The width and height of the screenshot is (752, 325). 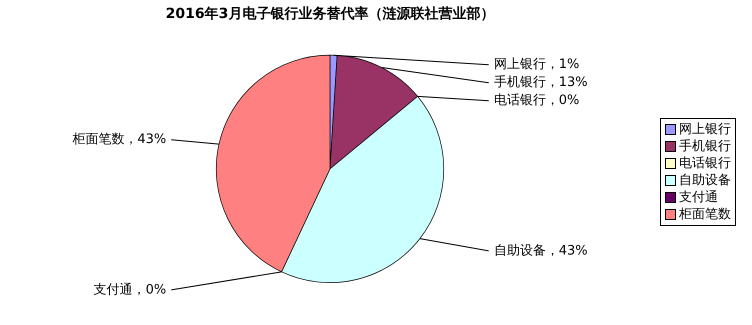 I want to click on data-label: 自助设备，43%, so click(x=541, y=250).